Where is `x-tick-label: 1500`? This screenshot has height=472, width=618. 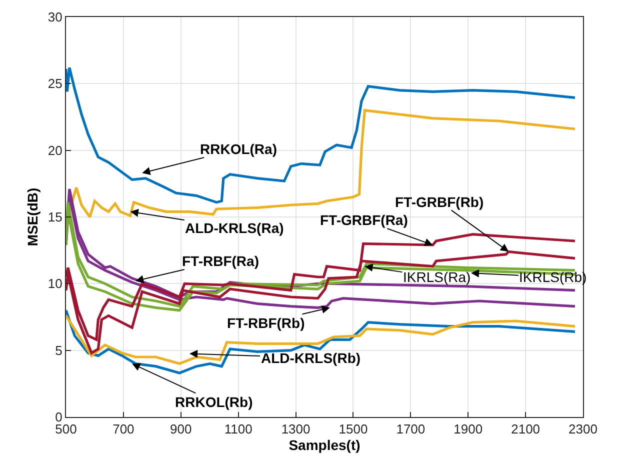
x-tick-label: 1500 is located at coordinates (353, 429).